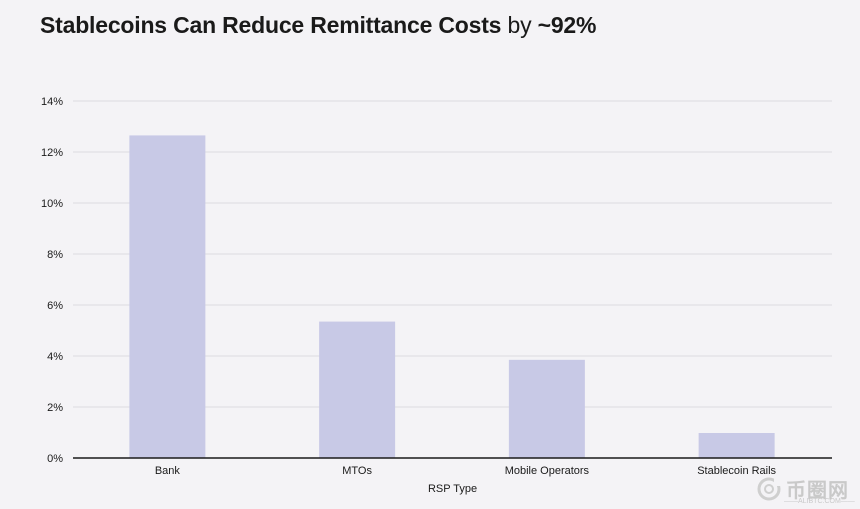 The image size is (860, 509). I want to click on x-tick-label: Mobile Operators, so click(547, 471).